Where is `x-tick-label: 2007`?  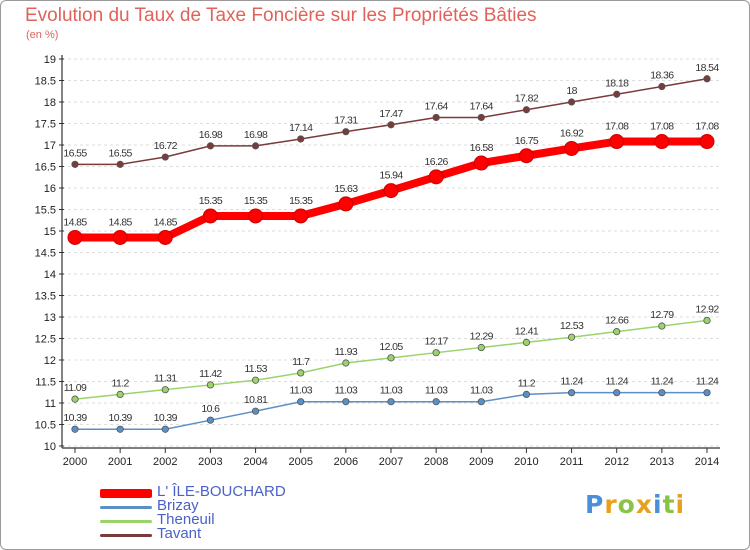
x-tick-label: 2007 is located at coordinates (391, 462).